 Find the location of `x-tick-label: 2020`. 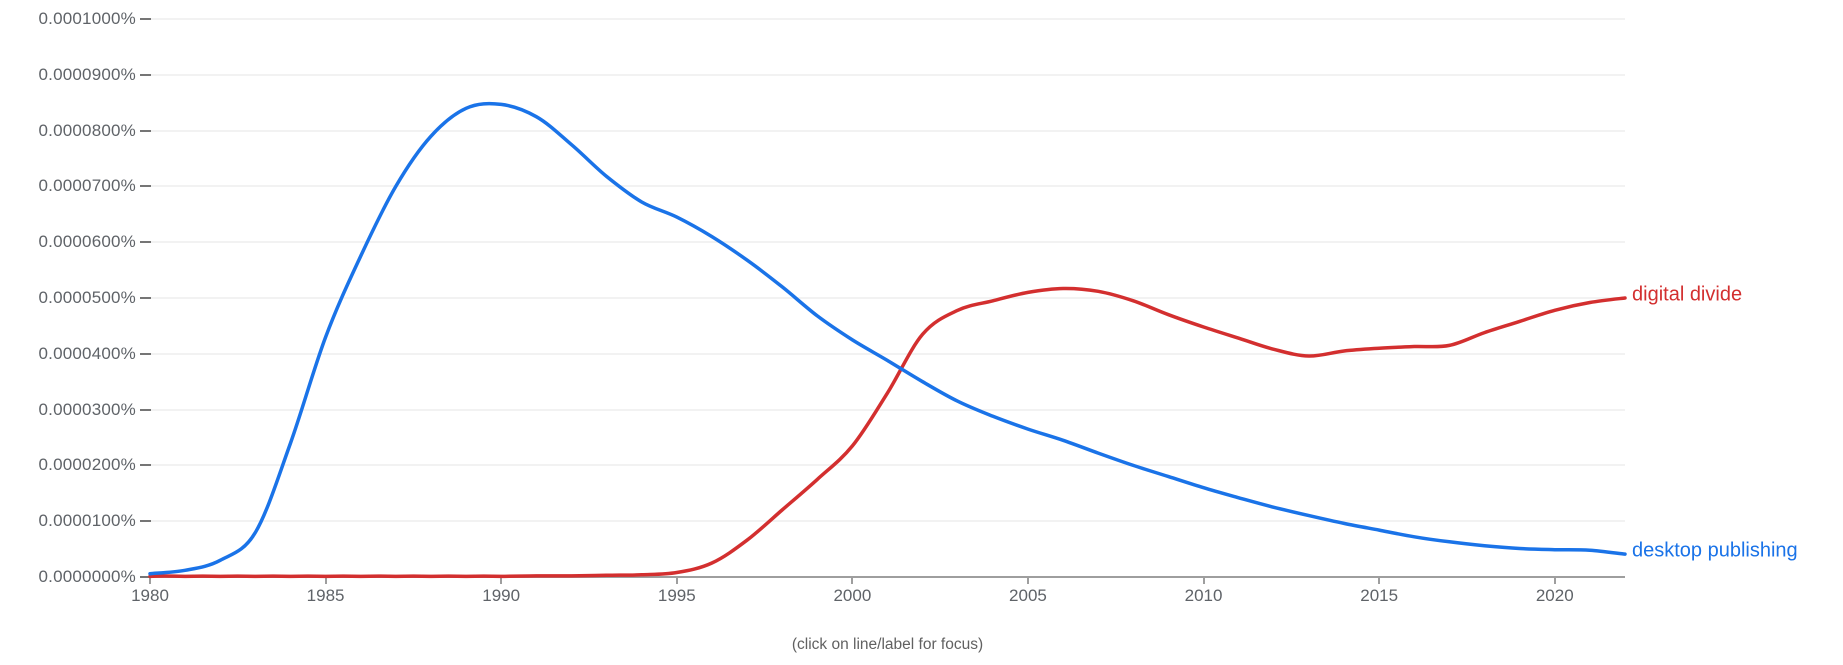

x-tick-label: 2020 is located at coordinates (1554, 595).